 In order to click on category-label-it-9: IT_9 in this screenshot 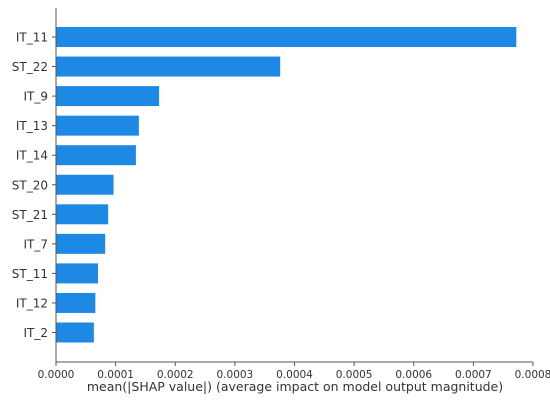, I will do `click(35, 97)`.